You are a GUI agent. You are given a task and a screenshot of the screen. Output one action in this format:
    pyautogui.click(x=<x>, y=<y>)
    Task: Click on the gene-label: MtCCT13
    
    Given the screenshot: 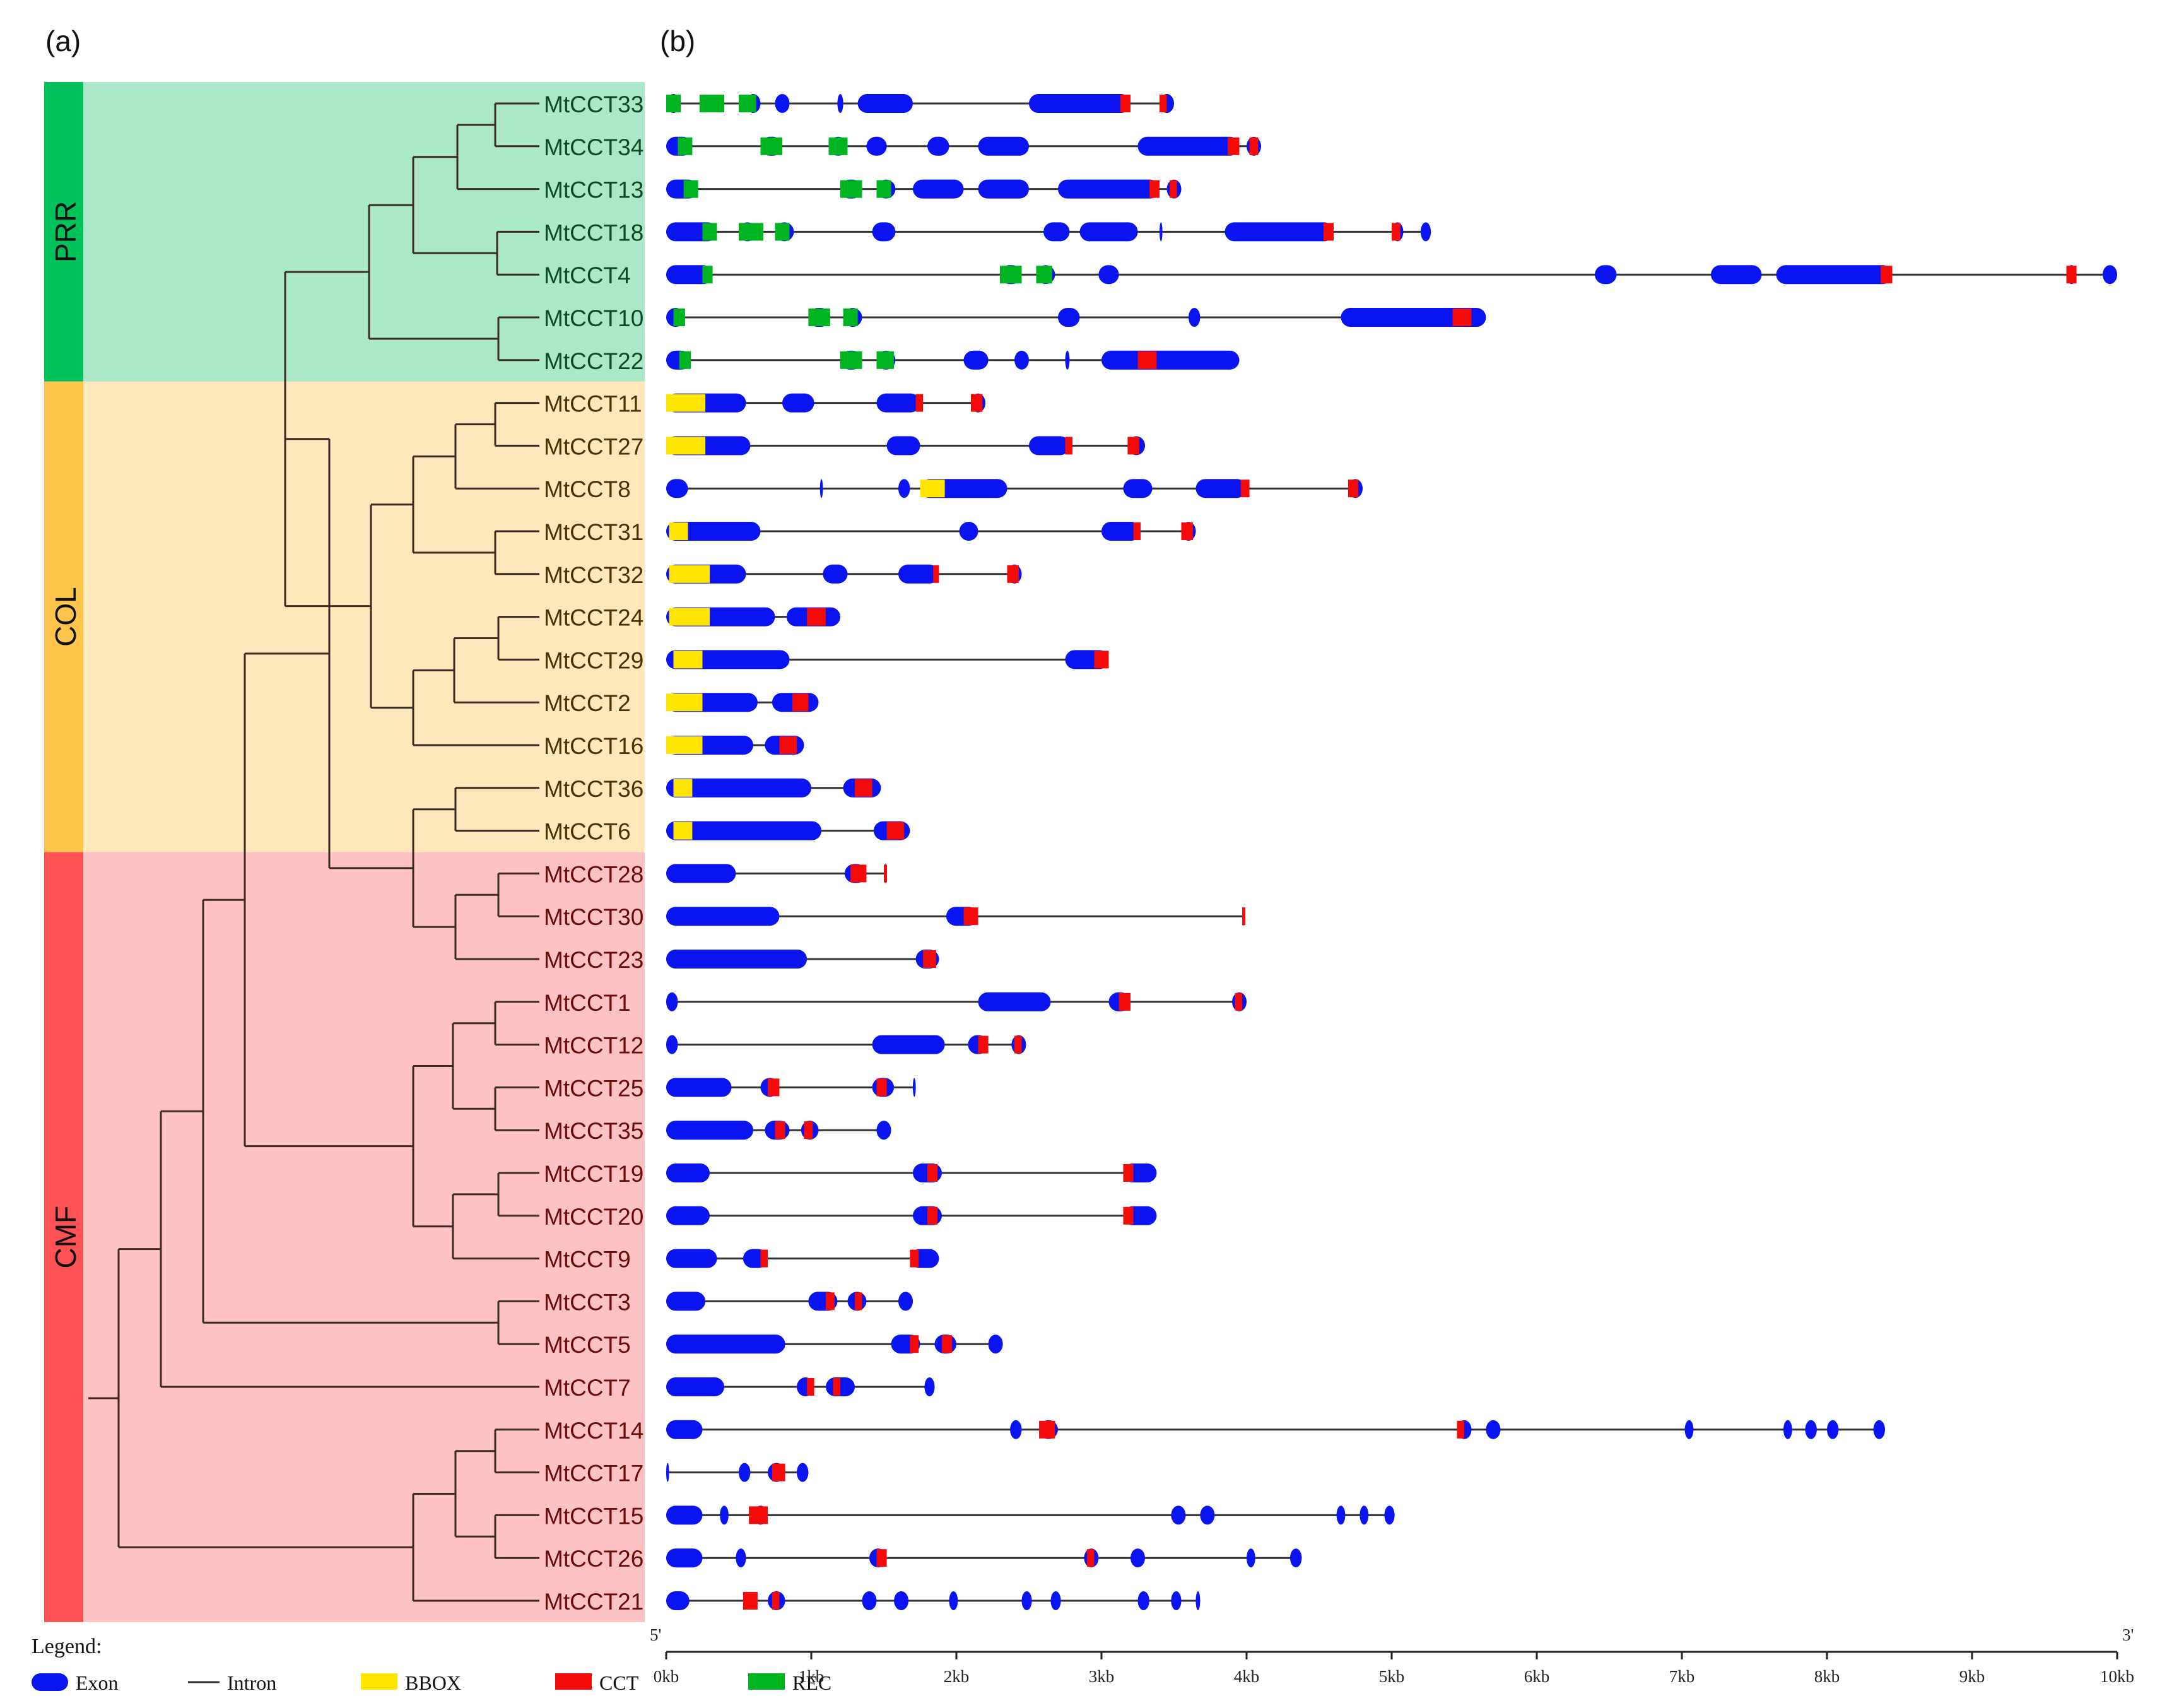 What is the action you would take?
    pyautogui.click(x=593, y=190)
    